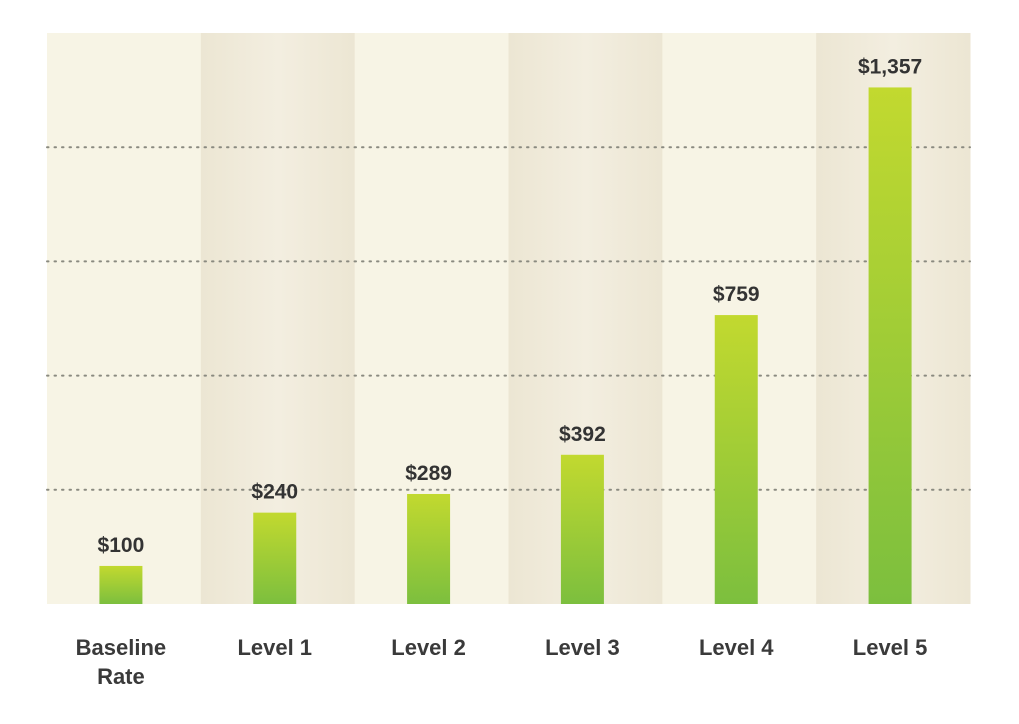 The width and height of the screenshot is (1019, 724). What do you see at coordinates (428, 647) in the screenshot?
I see `category-label: Level 2` at bounding box center [428, 647].